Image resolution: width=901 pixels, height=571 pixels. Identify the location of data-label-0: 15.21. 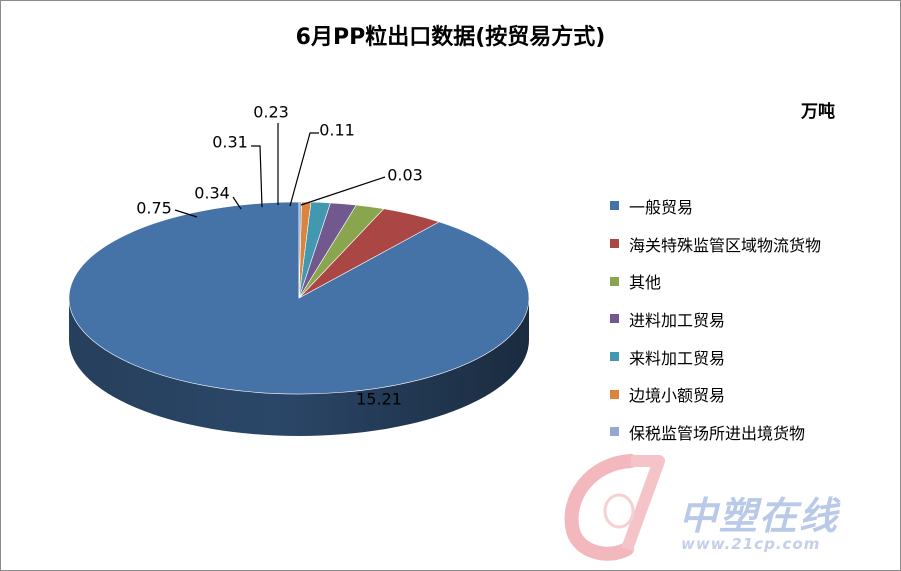
(379, 399).